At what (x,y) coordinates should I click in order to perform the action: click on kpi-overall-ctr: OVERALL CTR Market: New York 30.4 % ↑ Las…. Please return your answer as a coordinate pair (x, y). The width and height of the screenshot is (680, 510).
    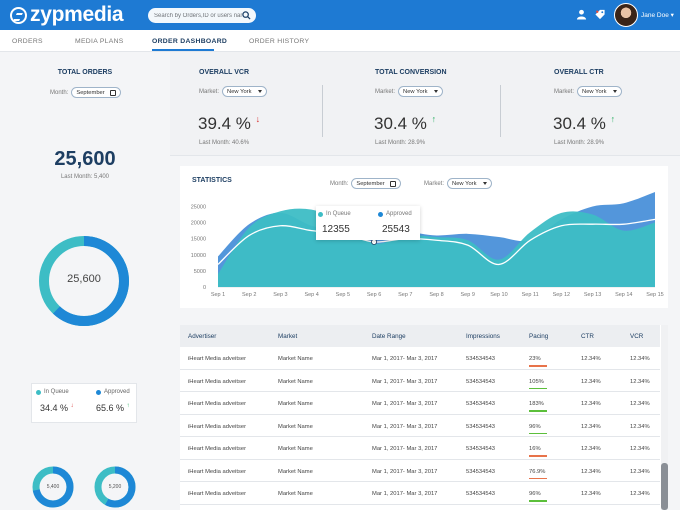
    Looking at the image, I should click on (602, 104).